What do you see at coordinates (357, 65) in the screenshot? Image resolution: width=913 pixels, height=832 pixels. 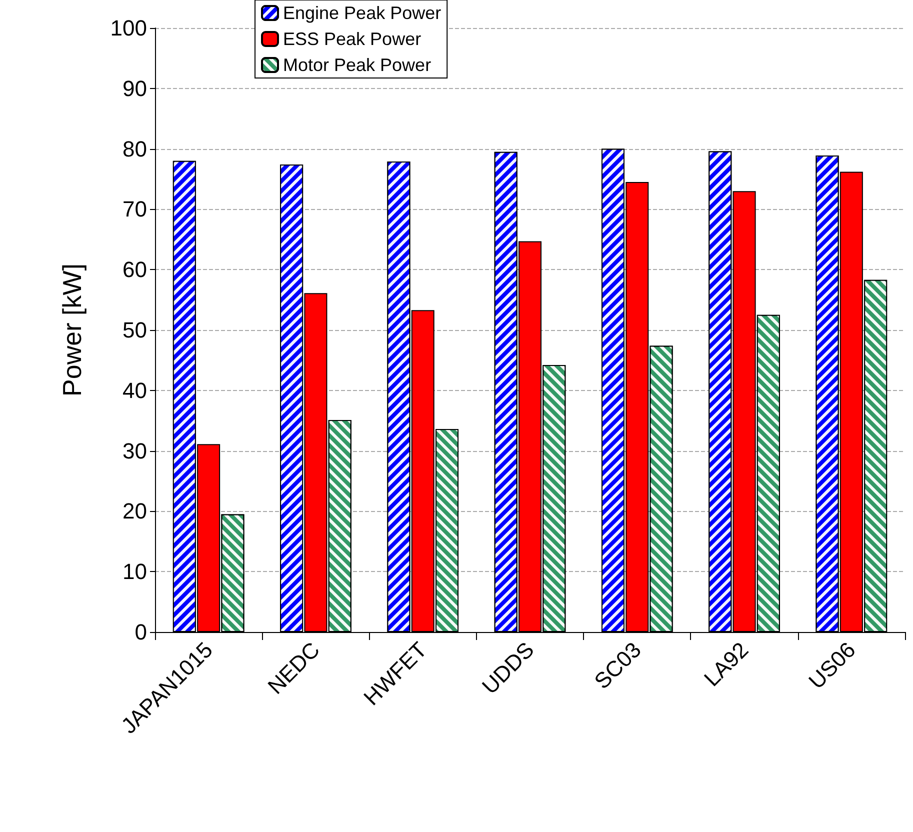 I see `legend-label: Motor Peak Power` at bounding box center [357, 65].